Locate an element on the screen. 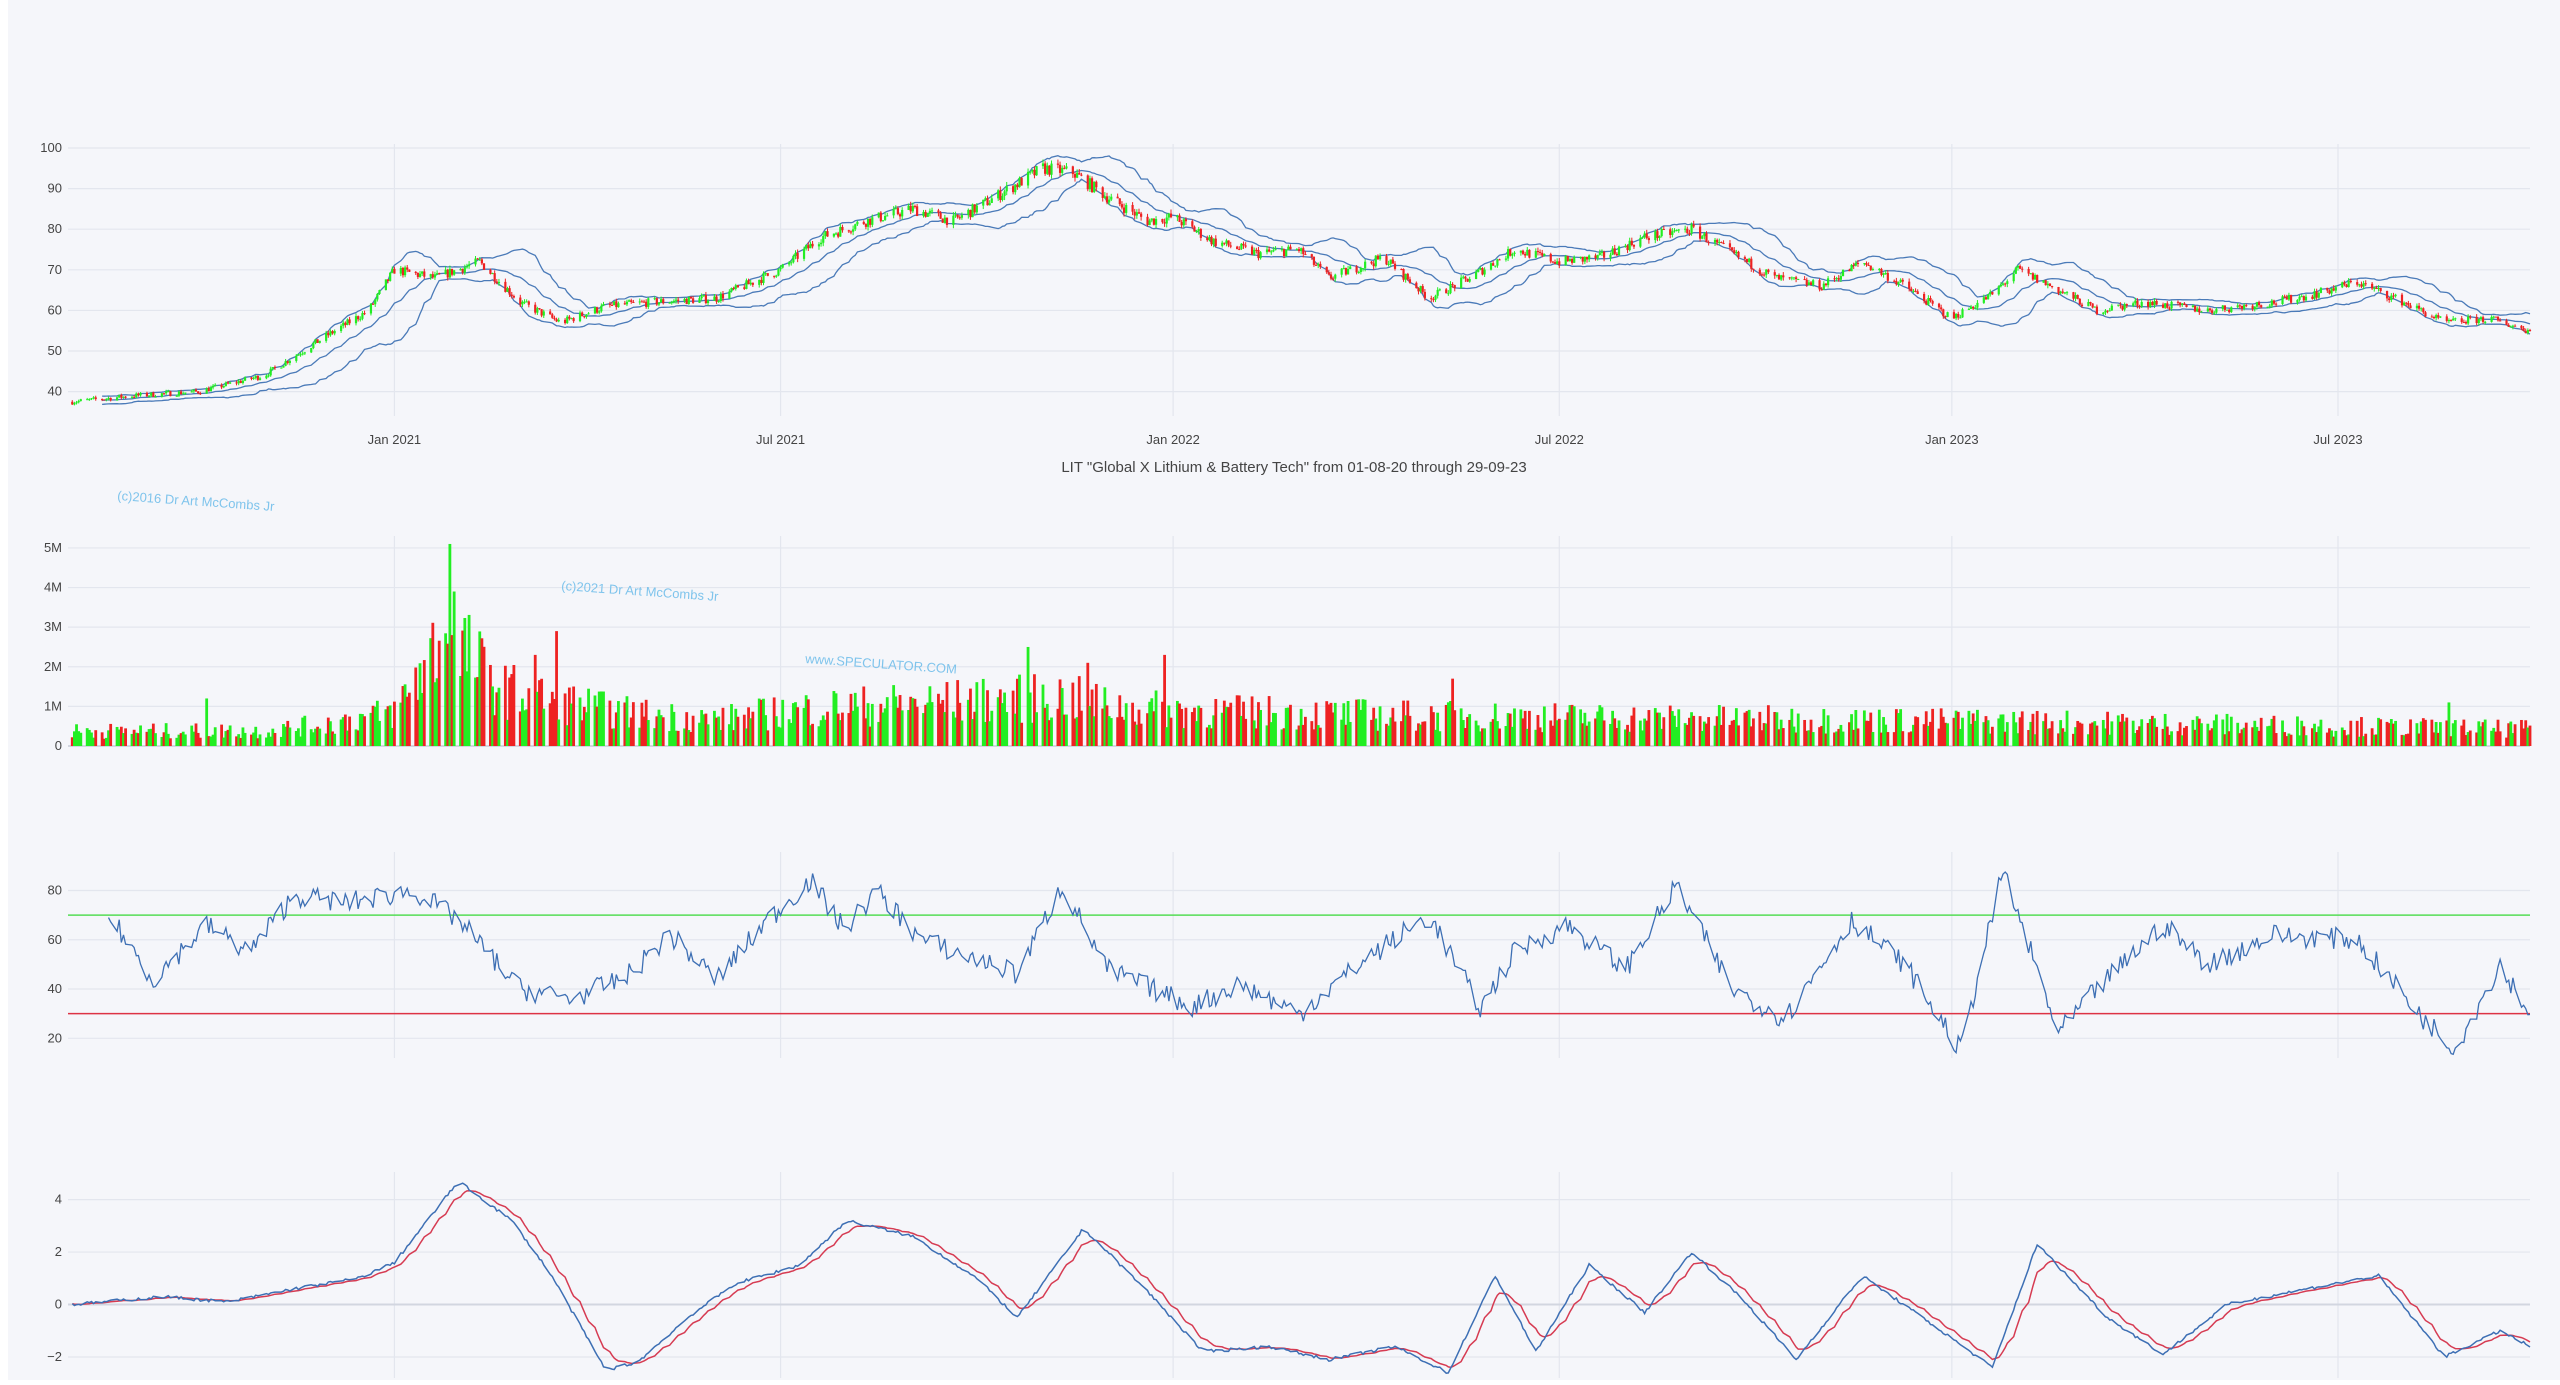 Image resolution: width=2560 pixels, height=1385 pixels. x-tick-label: Jul 2023 is located at coordinates (2337, 439).